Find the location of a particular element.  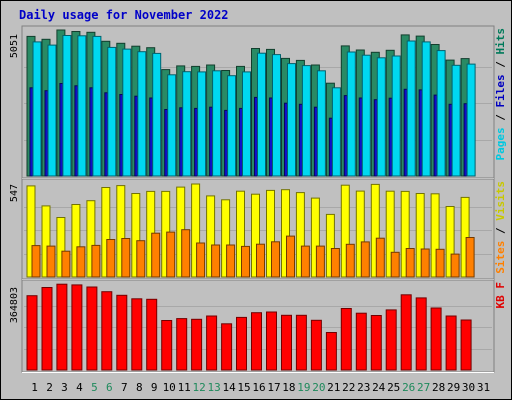

x-tick-label: 8 is located at coordinates (139, 387).